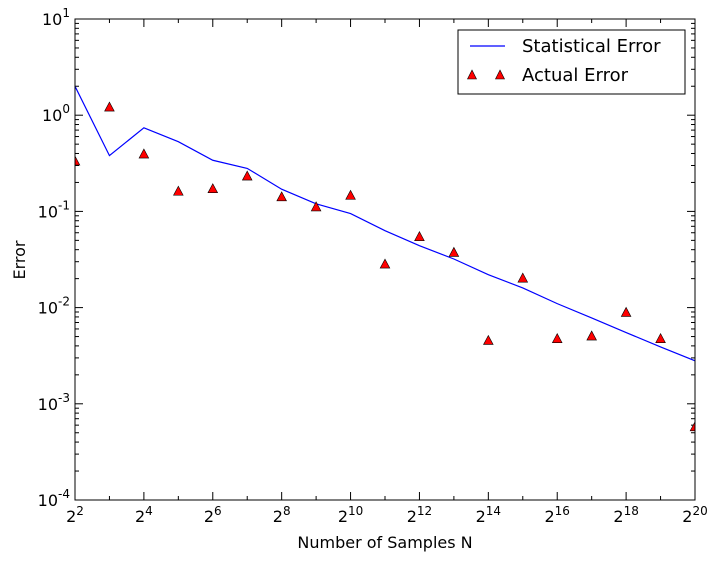  I want to click on x-tick-labels: 22 24 26 28 210 212 214 216 218 220, so click(387, 515).